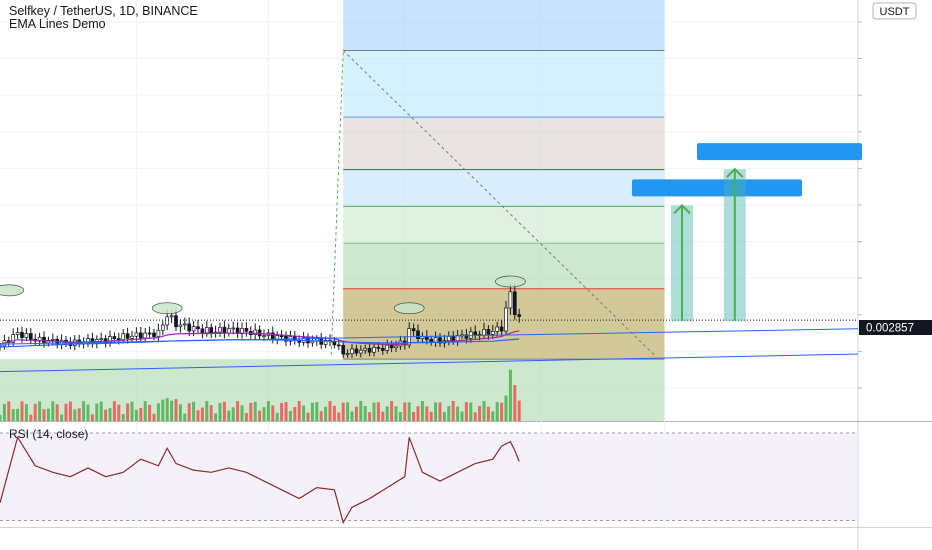 The image size is (932, 550). Describe the element at coordinates (167, 308) in the screenshot. I see `peak-ellipse` at that location.